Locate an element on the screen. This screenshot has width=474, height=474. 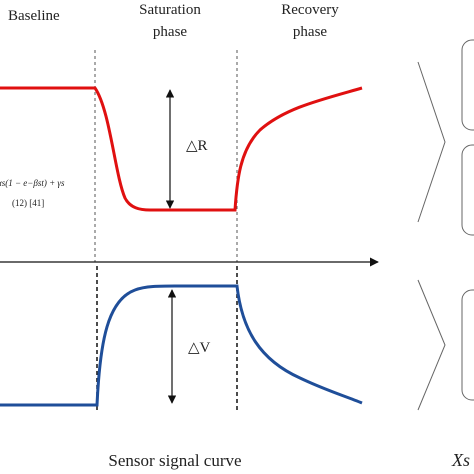
formula: αs(1 − e−βst) + γs is located at coordinates (32, 183).